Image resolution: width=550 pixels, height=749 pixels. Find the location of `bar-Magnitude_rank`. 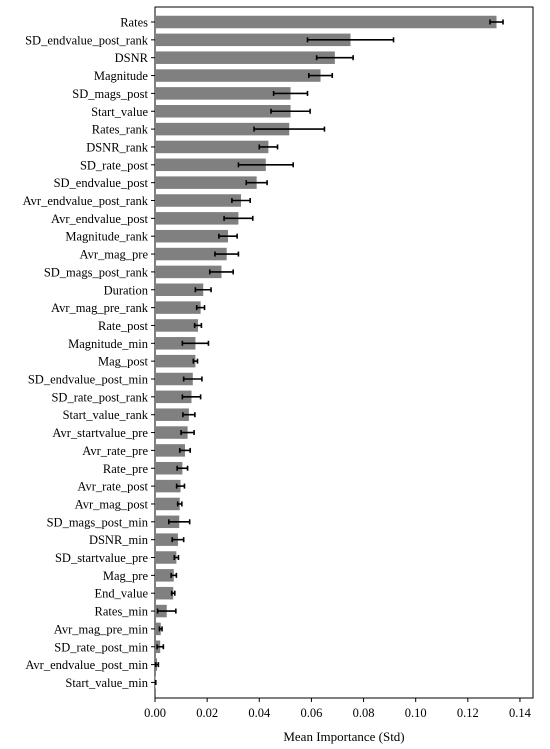

bar-Magnitude_rank is located at coordinates (191, 236).